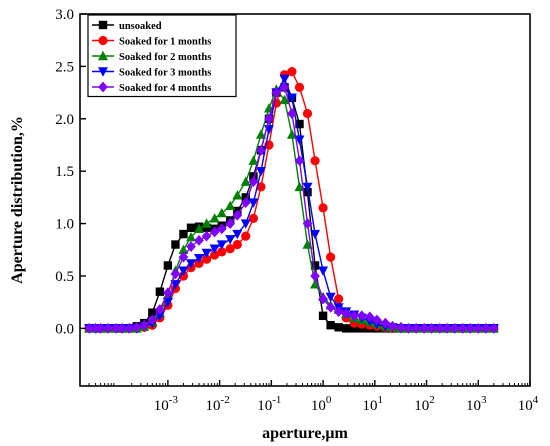  I want to click on legend-label: Soaked for 1 months, so click(165, 42).